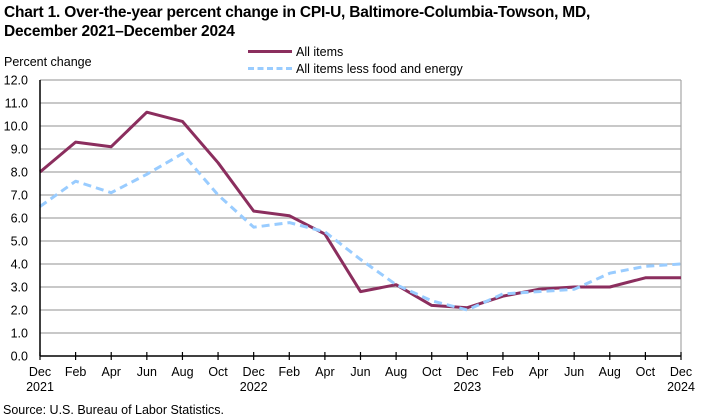  I want to click on legend: All items All items less food and energy, so click(355, 60).